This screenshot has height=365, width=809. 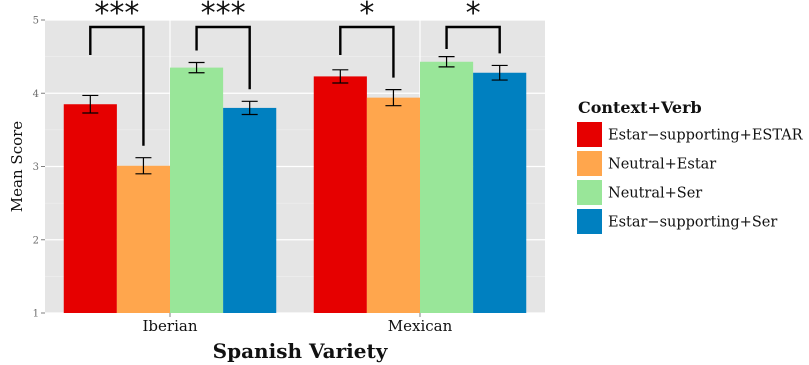 I want to click on legend-label: Neutral+Ser, so click(x=655, y=194).